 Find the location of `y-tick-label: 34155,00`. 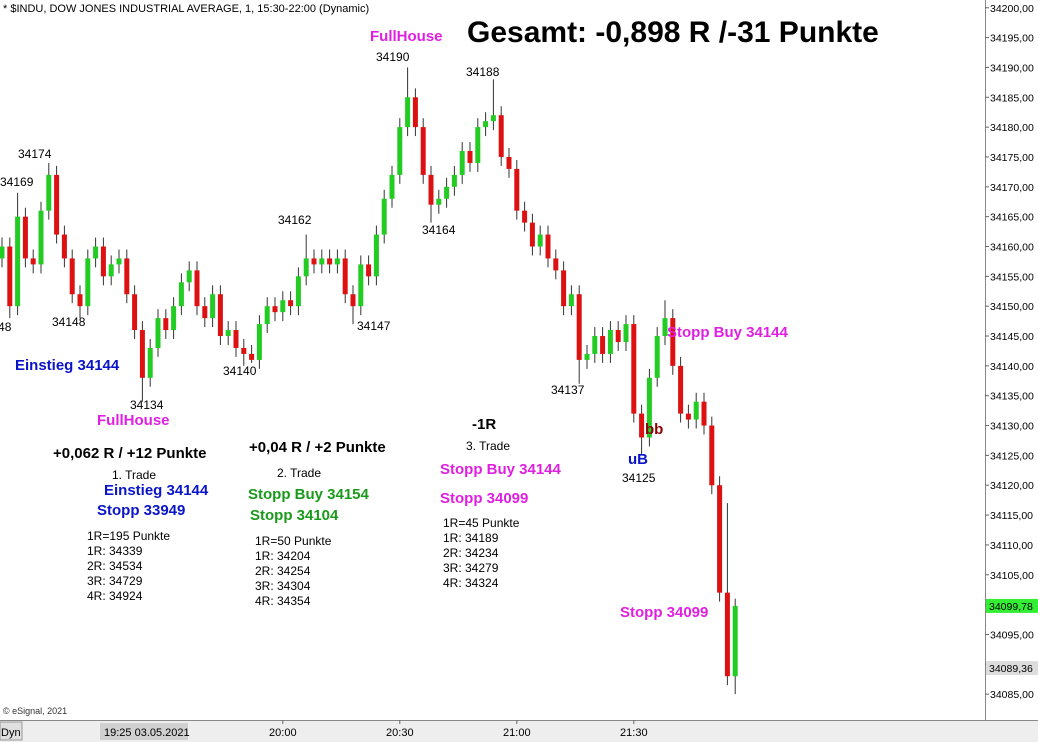

y-tick-label: 34155,00 is located at coordinates (1012, 277).